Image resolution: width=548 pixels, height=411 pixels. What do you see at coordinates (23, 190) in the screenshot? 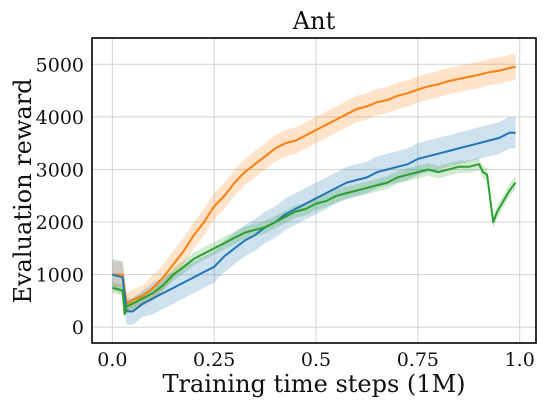
I see `y-axis-label: Evaluation reward` at bounding box center [23, 190].